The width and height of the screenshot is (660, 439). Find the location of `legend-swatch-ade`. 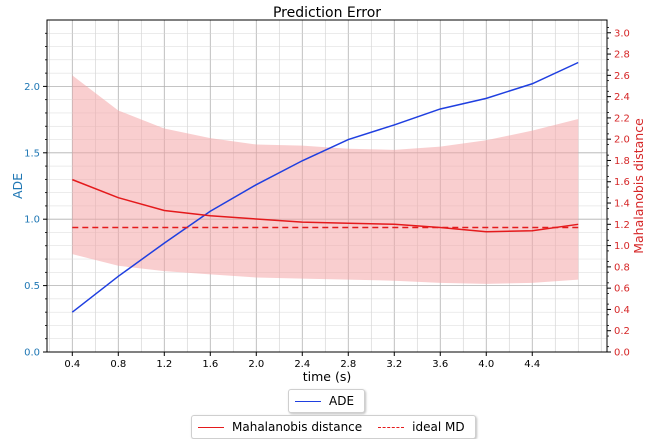

legend-swatch-ade is located at coordinates (308, 401).